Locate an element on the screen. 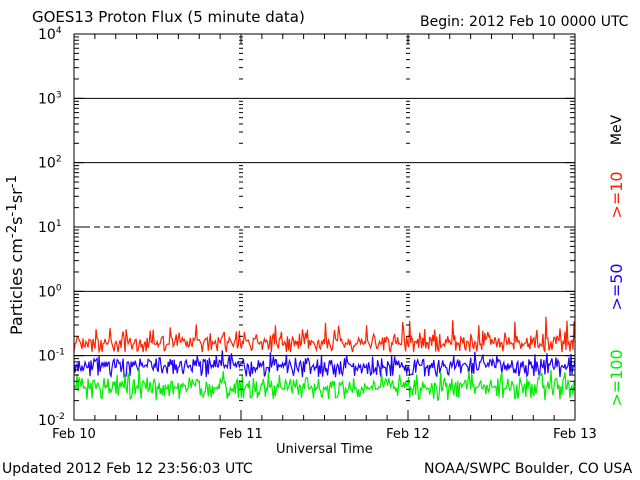 The width and height of the screenshot is (640, 480). x-tick-label: Feb 12 is located at coordinates (408, 434).